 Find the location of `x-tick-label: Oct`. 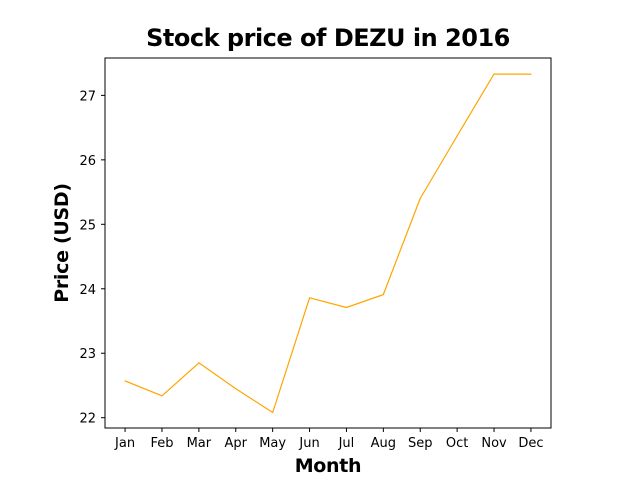

x-tick-label: Oct is located at coordinates (457, 443).